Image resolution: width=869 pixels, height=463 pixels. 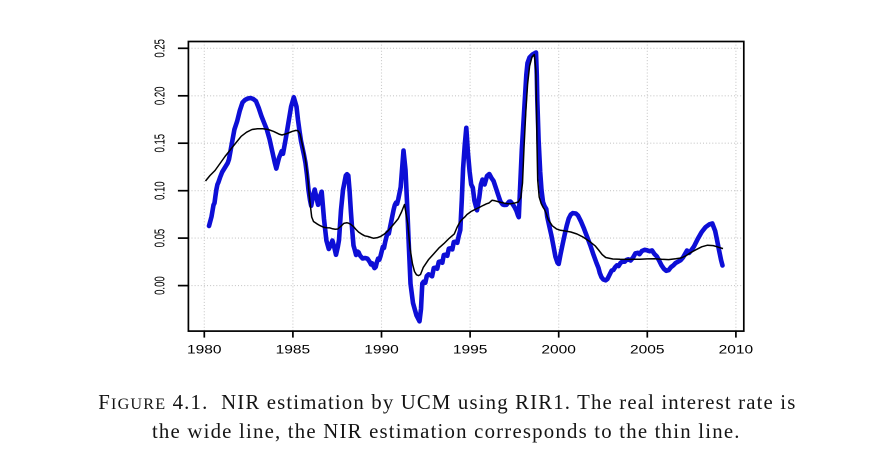 I want to click on svg-text: 0.15, so click(x=160, y=143).